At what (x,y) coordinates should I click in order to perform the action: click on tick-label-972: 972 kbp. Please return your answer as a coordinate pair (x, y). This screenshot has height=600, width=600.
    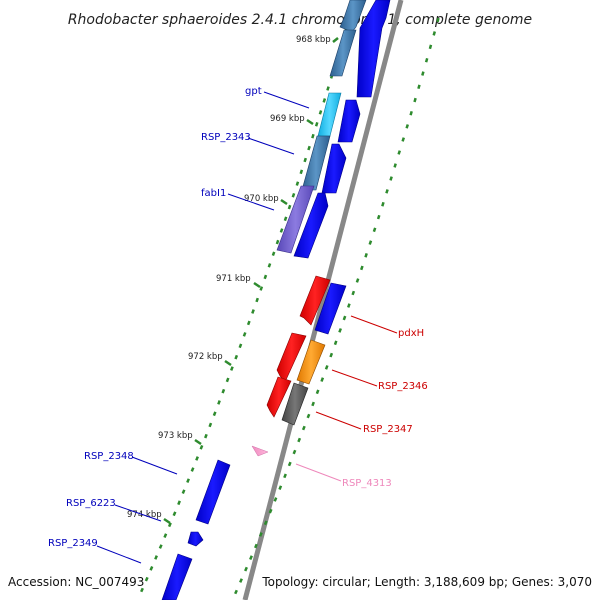
    Looking at the image, I should click on (205, 357).